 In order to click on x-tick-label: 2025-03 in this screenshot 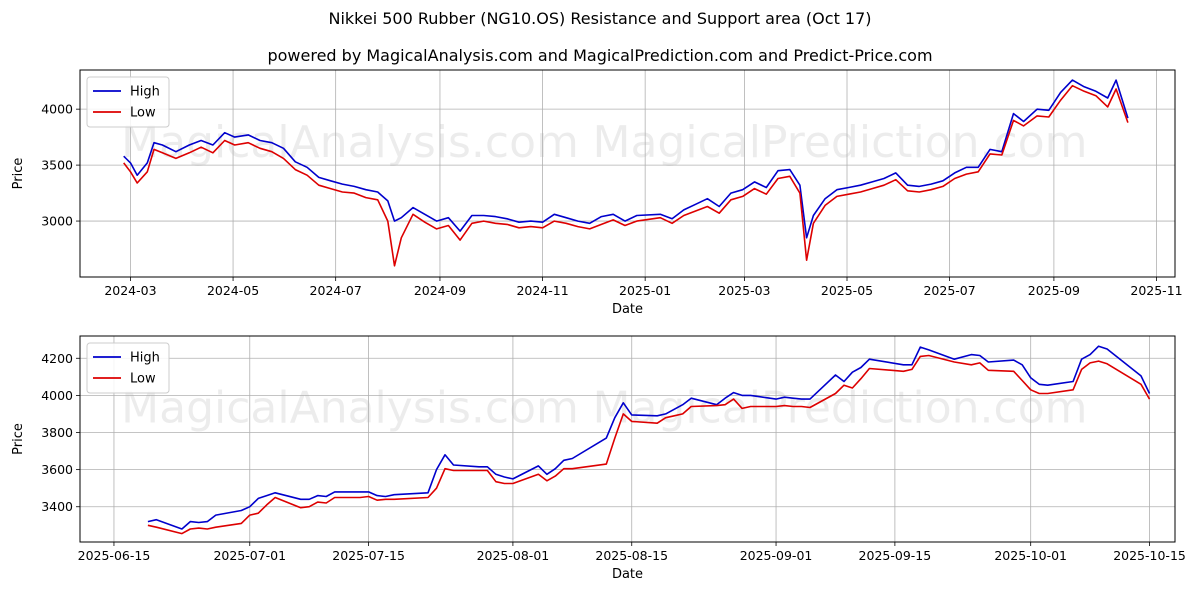, I will do `click(744, 290)`.